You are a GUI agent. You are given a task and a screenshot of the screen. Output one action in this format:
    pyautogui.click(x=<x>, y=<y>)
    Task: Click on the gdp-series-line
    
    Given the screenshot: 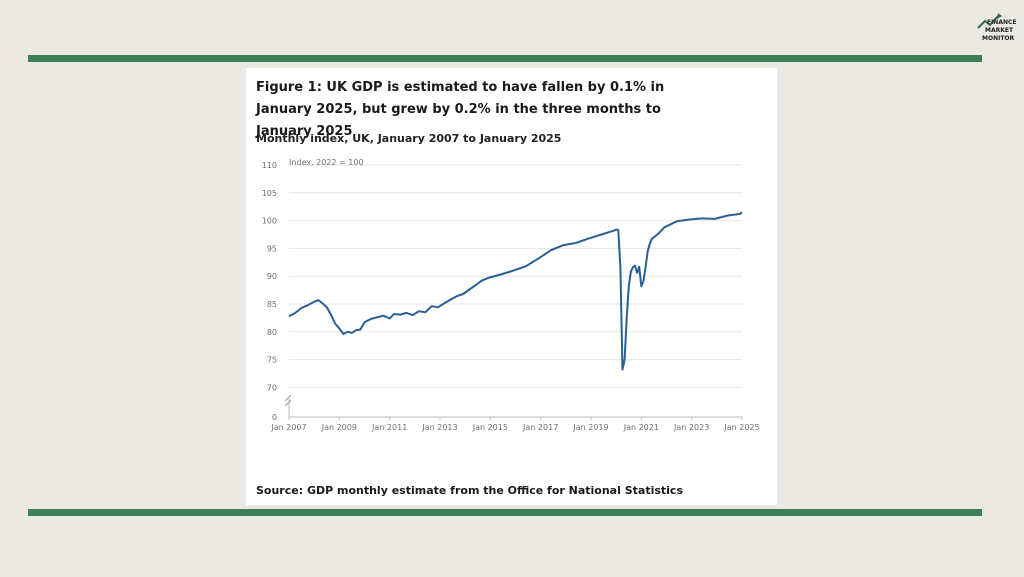 What is the action you would take?
    pyautogui.click(x=515, y=291)
    